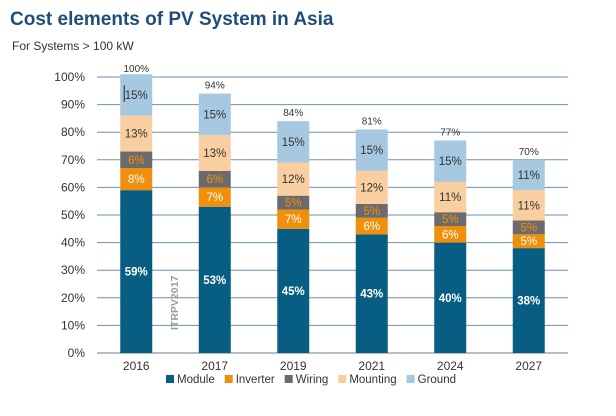 The image size is (616, 416). What do you see at coordinates (73, 132) in the screenshot?
I see `y-tick-label: 80%` at bounding box center [73, 132].